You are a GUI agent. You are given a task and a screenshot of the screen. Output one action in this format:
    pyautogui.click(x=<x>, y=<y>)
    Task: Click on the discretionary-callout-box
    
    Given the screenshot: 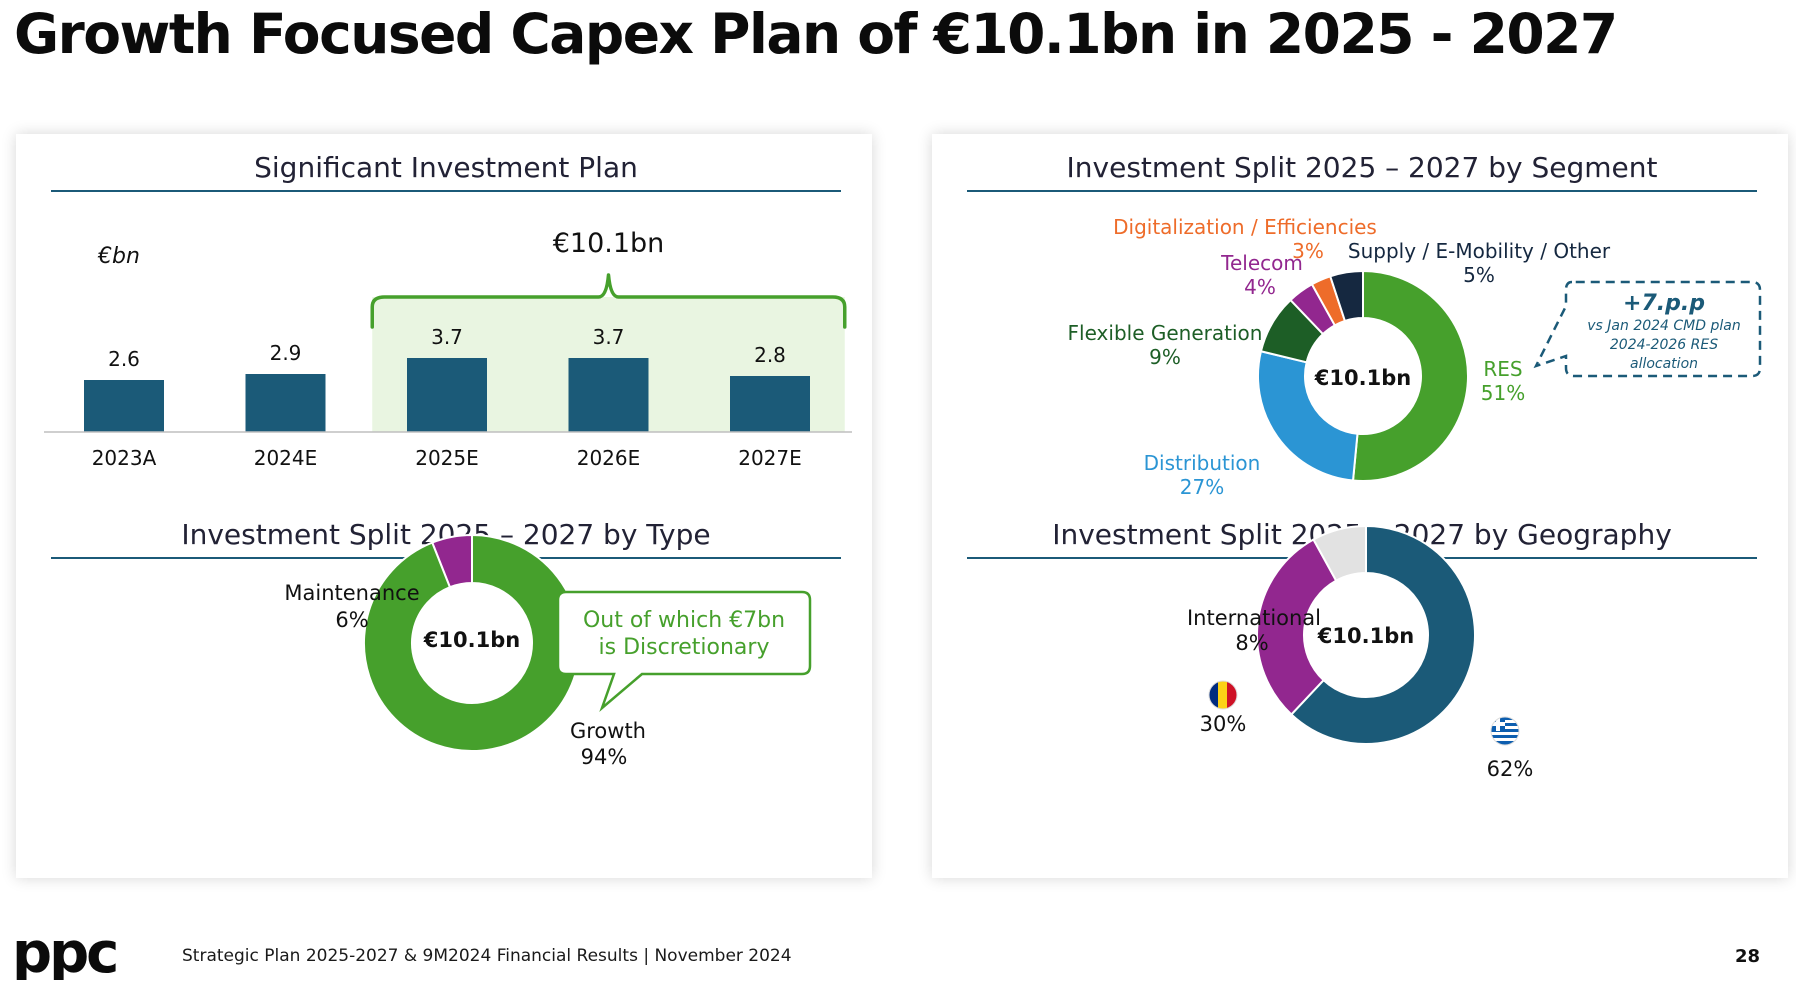 What is the action you would take?
    pyautogui.click(x=684, y=651)
    